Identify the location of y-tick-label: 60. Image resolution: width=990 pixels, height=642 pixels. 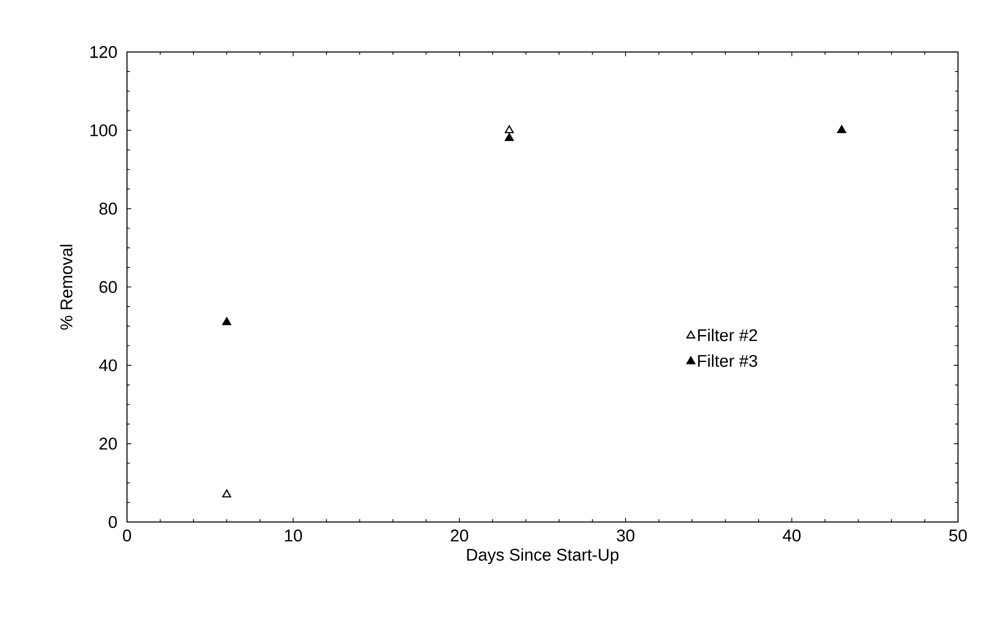
(108, 287).